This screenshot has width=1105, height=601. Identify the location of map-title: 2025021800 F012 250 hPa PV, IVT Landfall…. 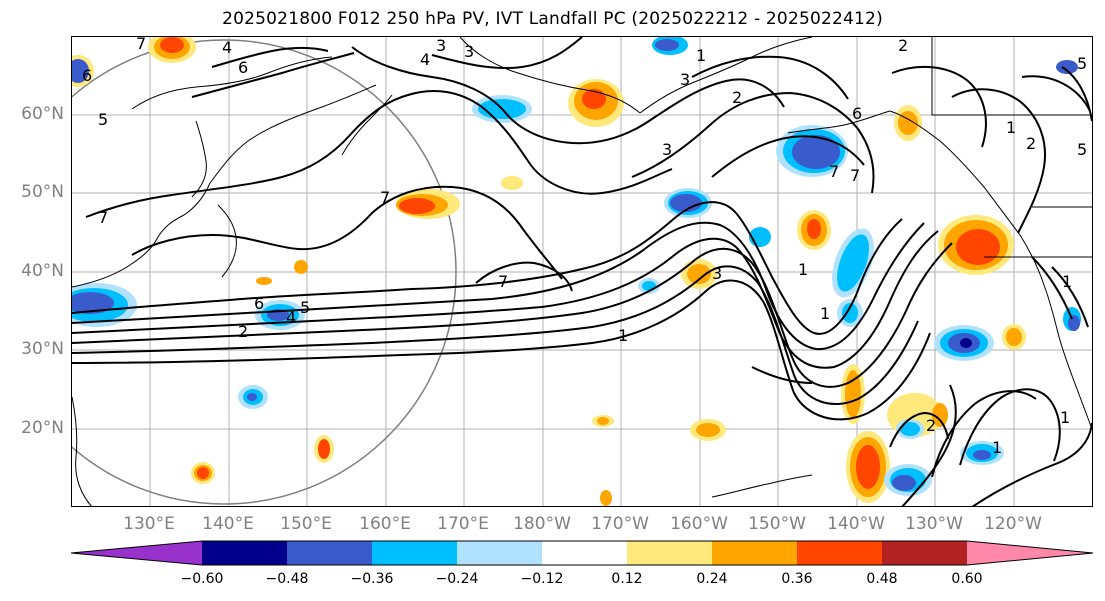
(552, 19).